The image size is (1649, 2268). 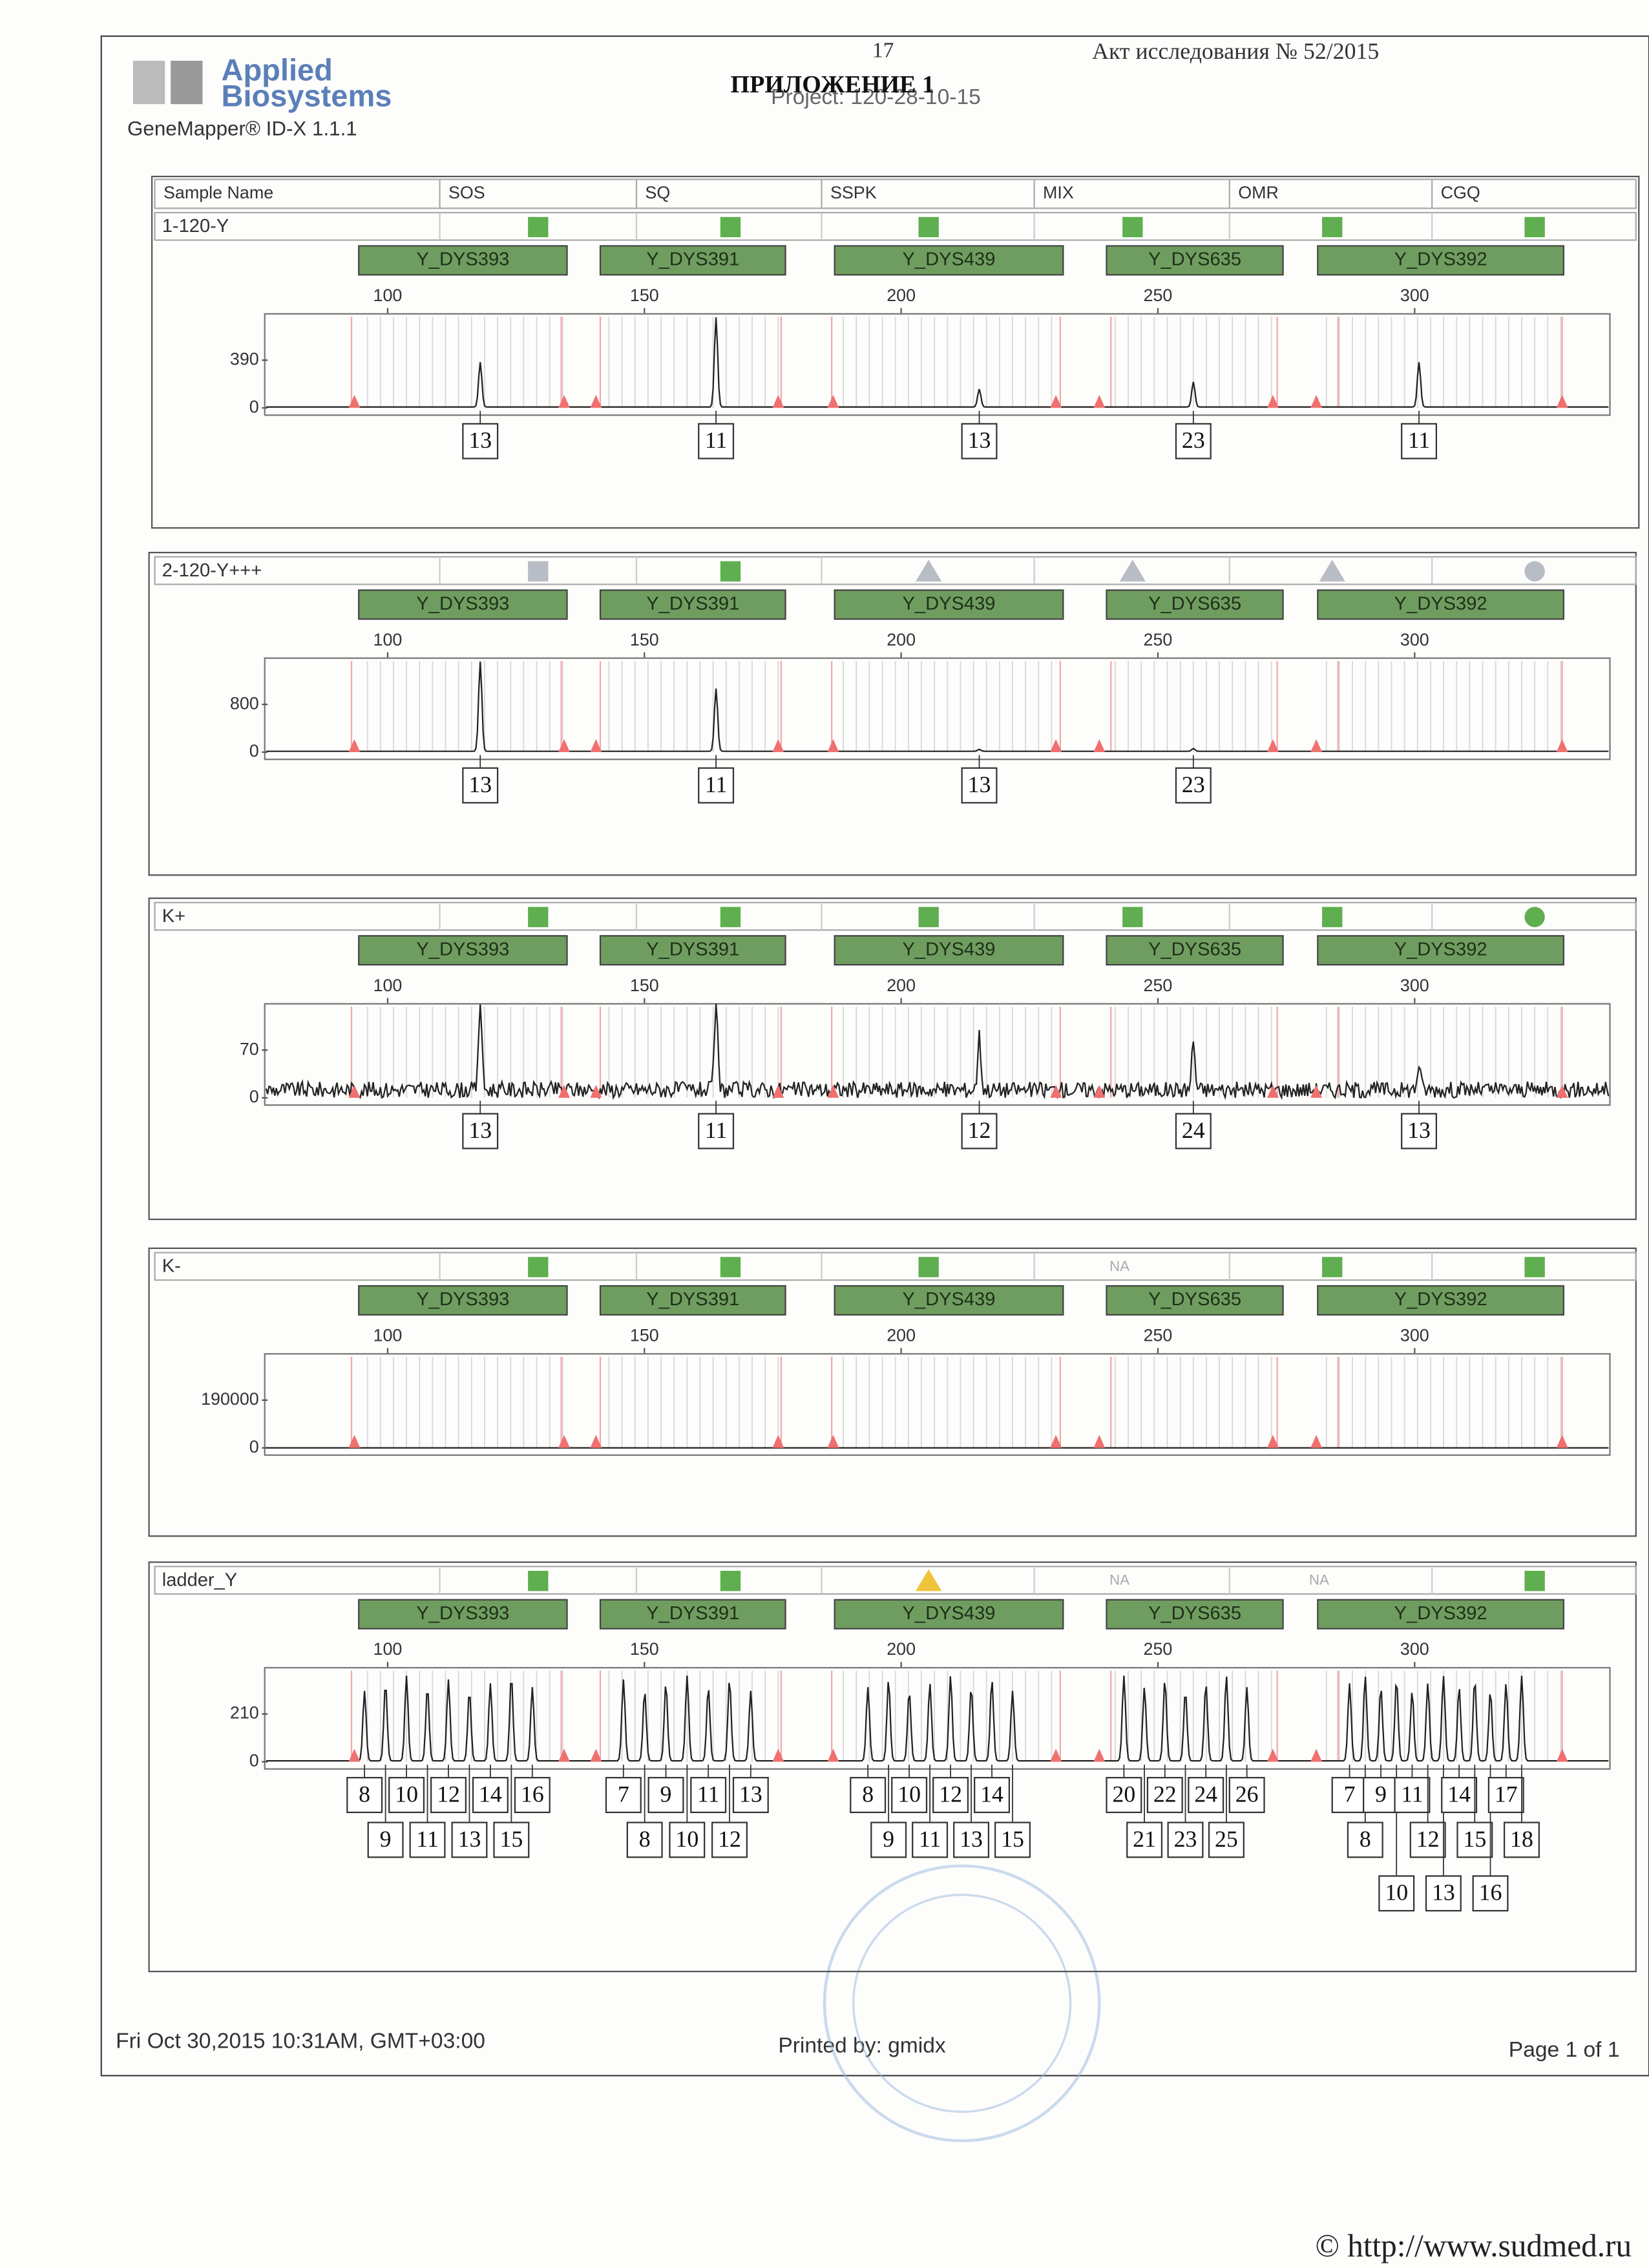 I want to click on logo: Applied Biosystems, so click(x=262, y=82).